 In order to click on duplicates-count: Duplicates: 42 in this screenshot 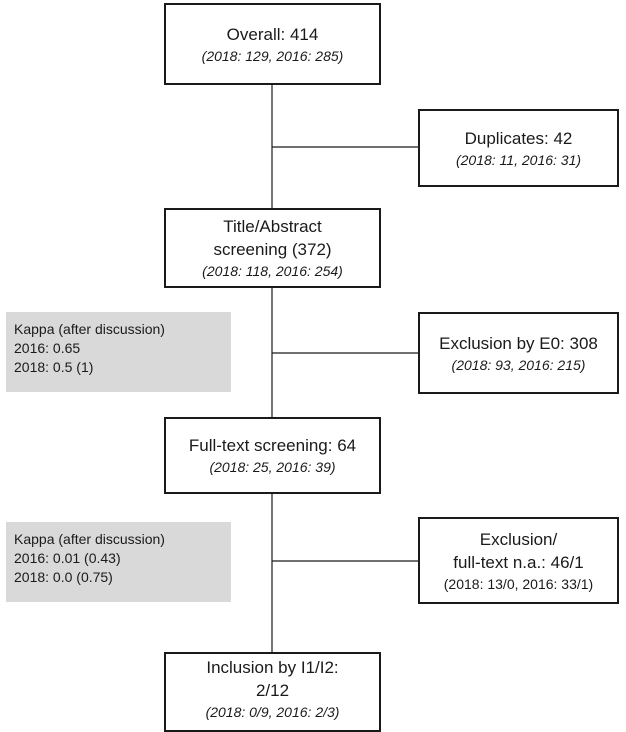, I will do `click(518, 138)`.